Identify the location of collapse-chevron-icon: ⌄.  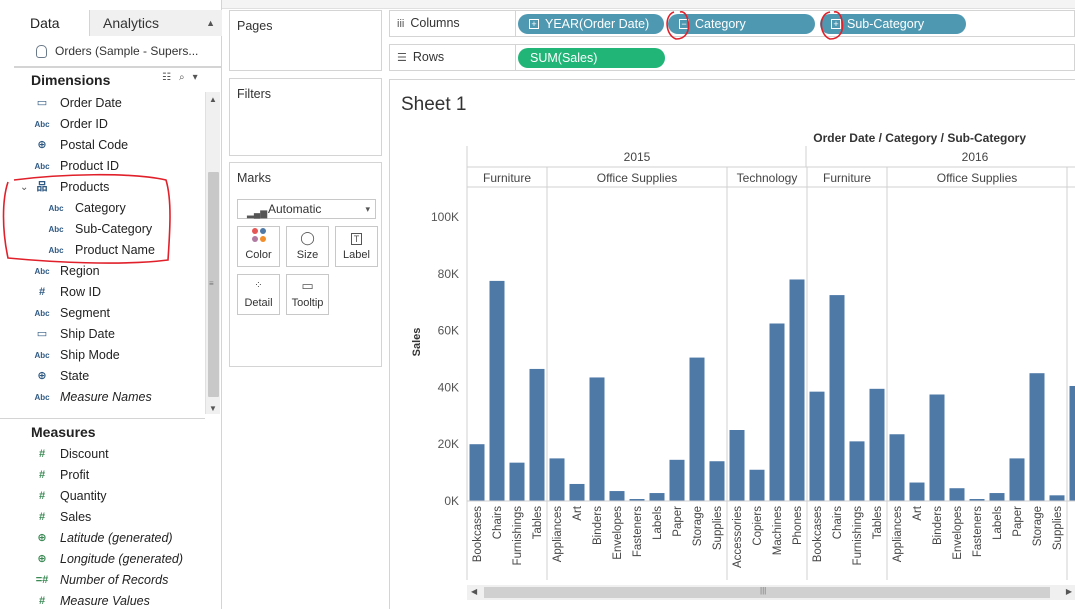
(24, 187).